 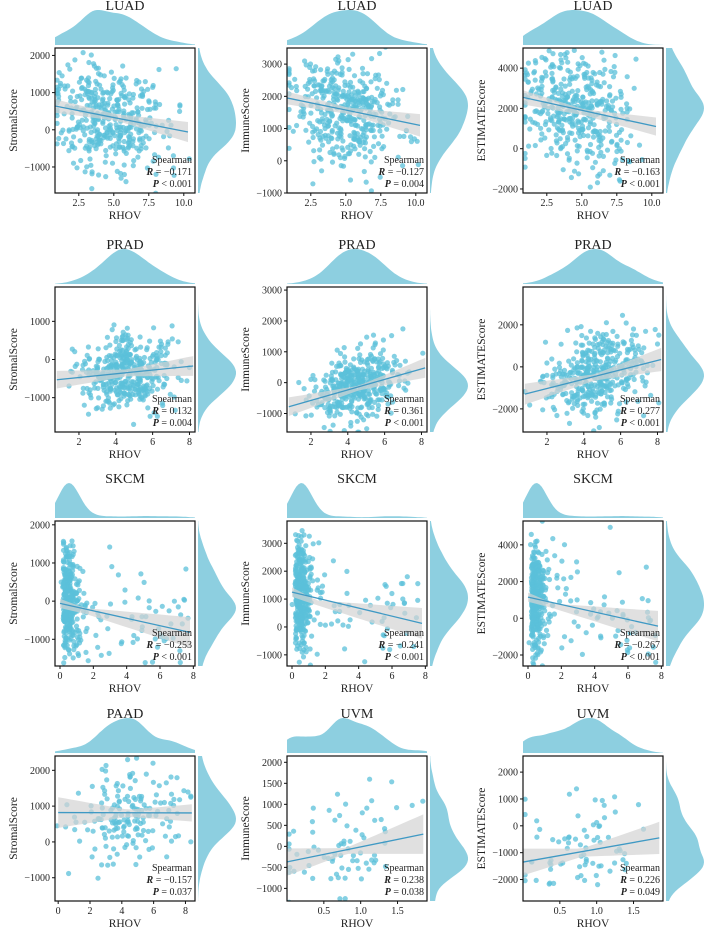 I want to click on x-tick-label: 5.0, so click(x=582, y=203).